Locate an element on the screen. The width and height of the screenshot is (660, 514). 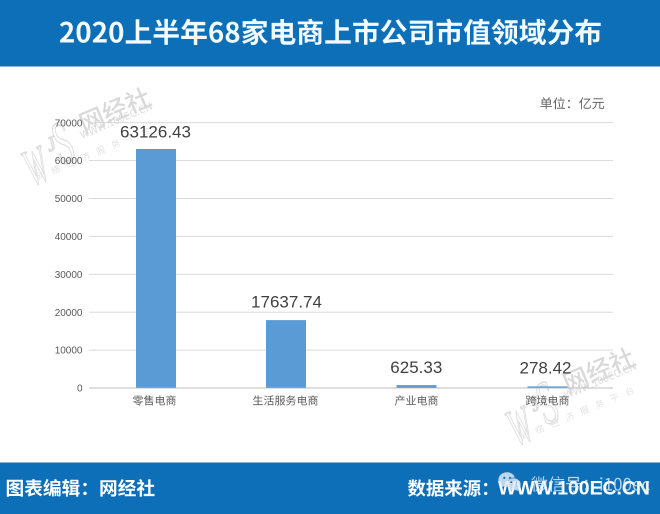
svg-text: 50000 is located at coordinates (69, 199).